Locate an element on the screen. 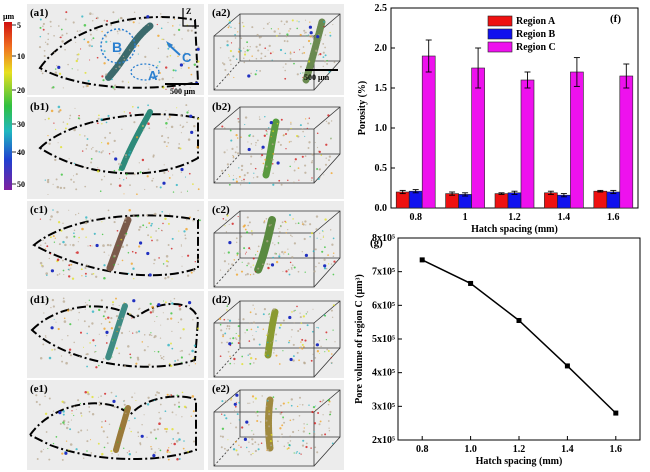 Image resolution: width=650 pixels, height=472 pixels. box-edge is located at coordinates (227, 168).